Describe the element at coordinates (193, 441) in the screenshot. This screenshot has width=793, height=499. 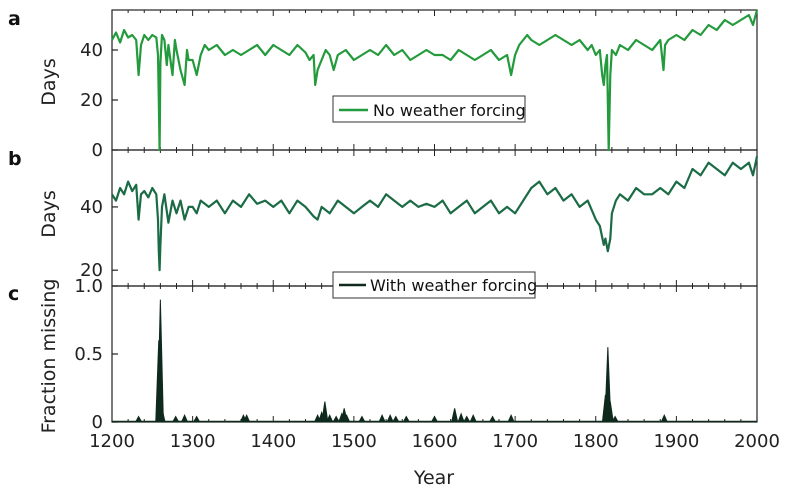
I see `x-tick-label: 1300` at that location.